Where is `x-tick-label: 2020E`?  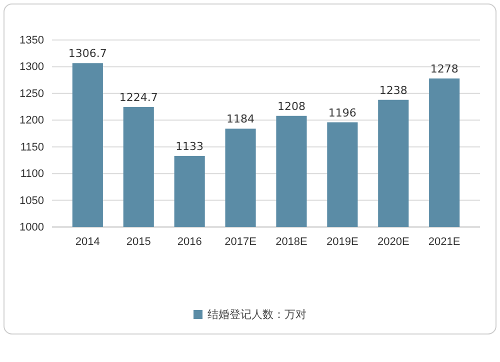
x-tick-label: 2020E is located at coordinates (393, 242).